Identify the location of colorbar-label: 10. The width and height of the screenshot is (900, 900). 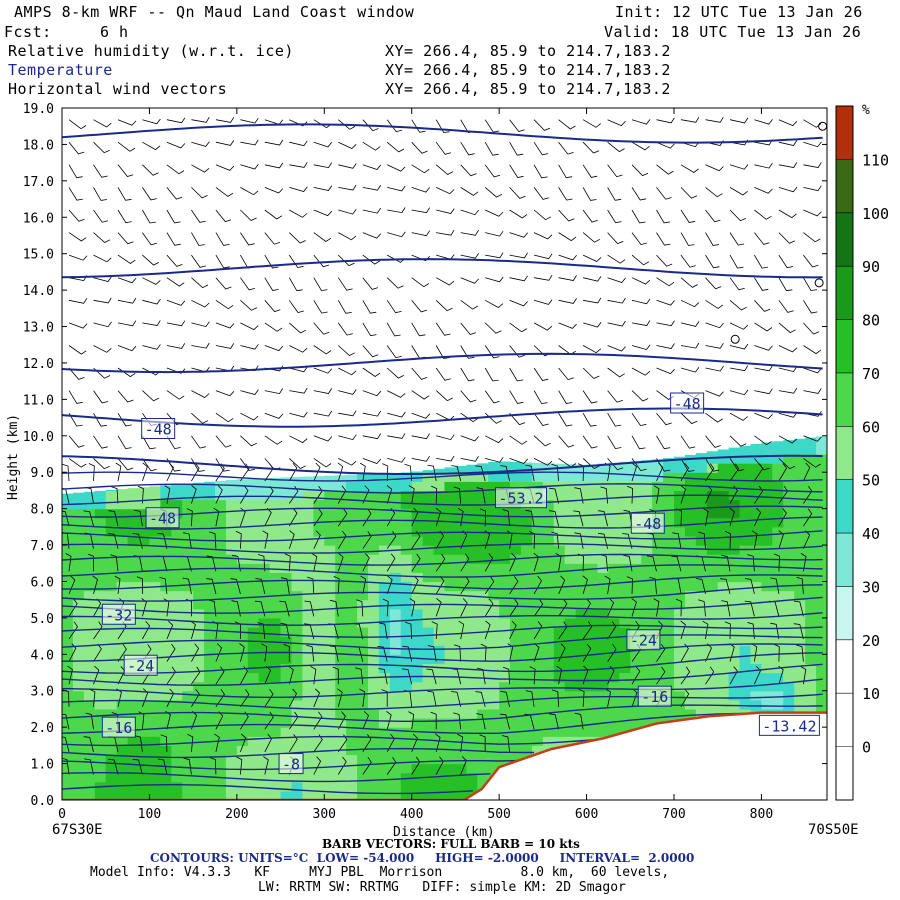
(871, 694).